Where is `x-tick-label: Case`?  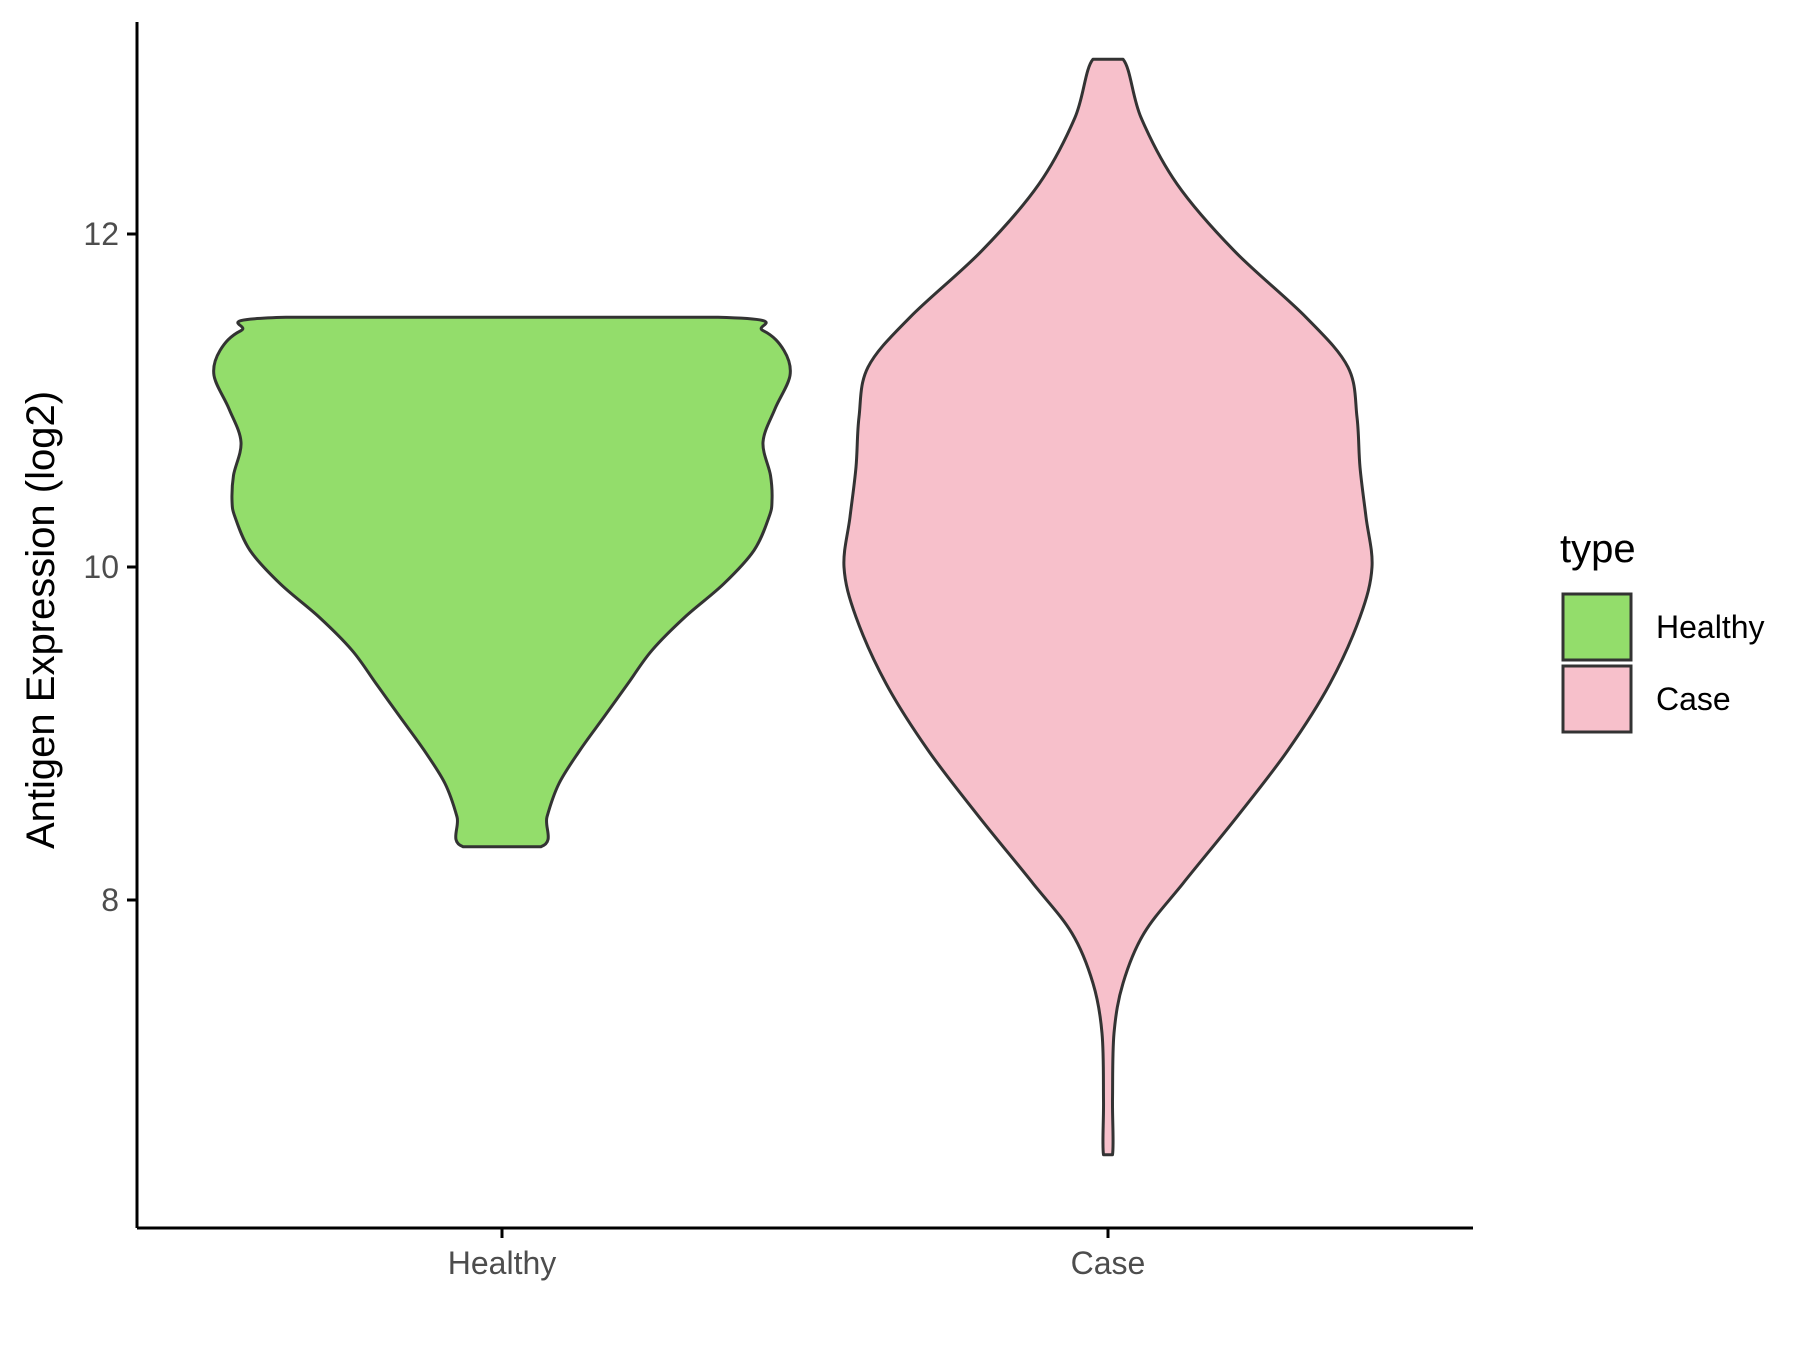 x-tick-label: Case is located at coordinates (1108, 1263).